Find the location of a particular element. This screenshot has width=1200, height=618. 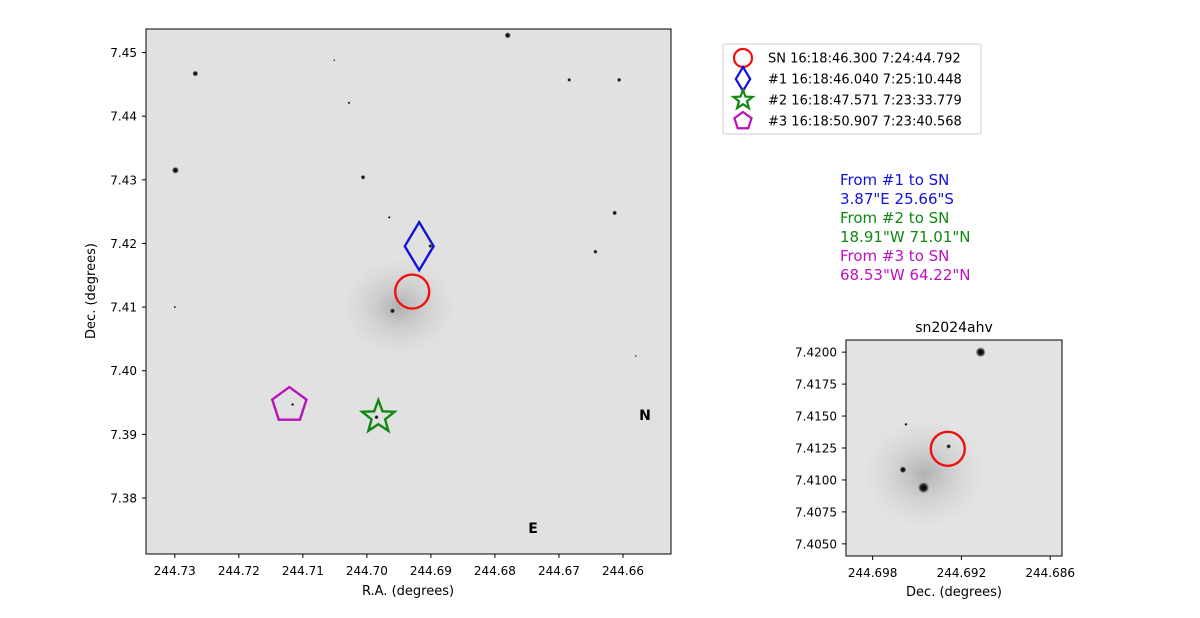

x-tick-label: 244.69 is located at coordinates (431, 571).